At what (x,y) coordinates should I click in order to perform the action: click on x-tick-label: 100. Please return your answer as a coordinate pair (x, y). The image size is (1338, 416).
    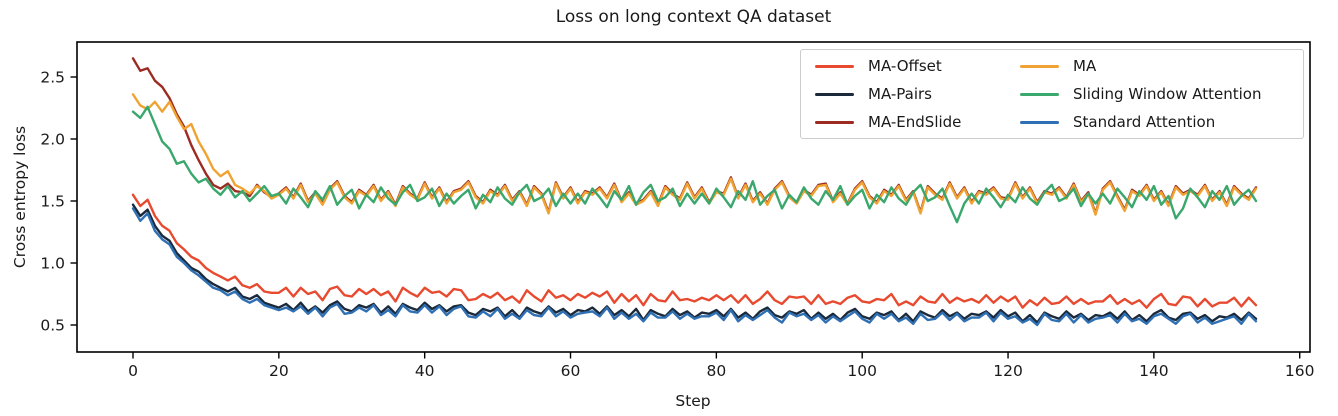
    Looking at the image, I should click on (862, 371).